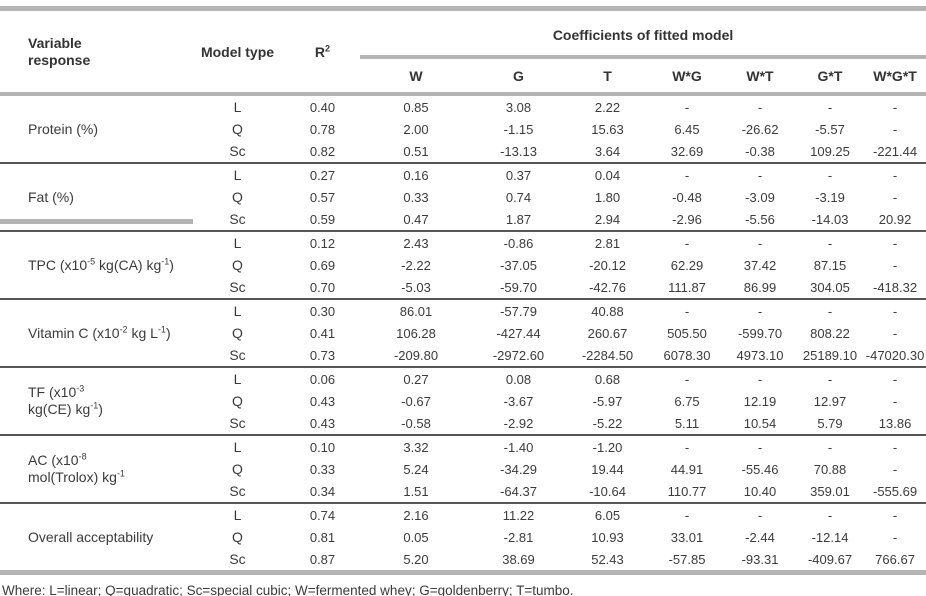 This screenshot has height=596, width=926. I want to click on coefficient-cell: -1.40, so click(518, 447).